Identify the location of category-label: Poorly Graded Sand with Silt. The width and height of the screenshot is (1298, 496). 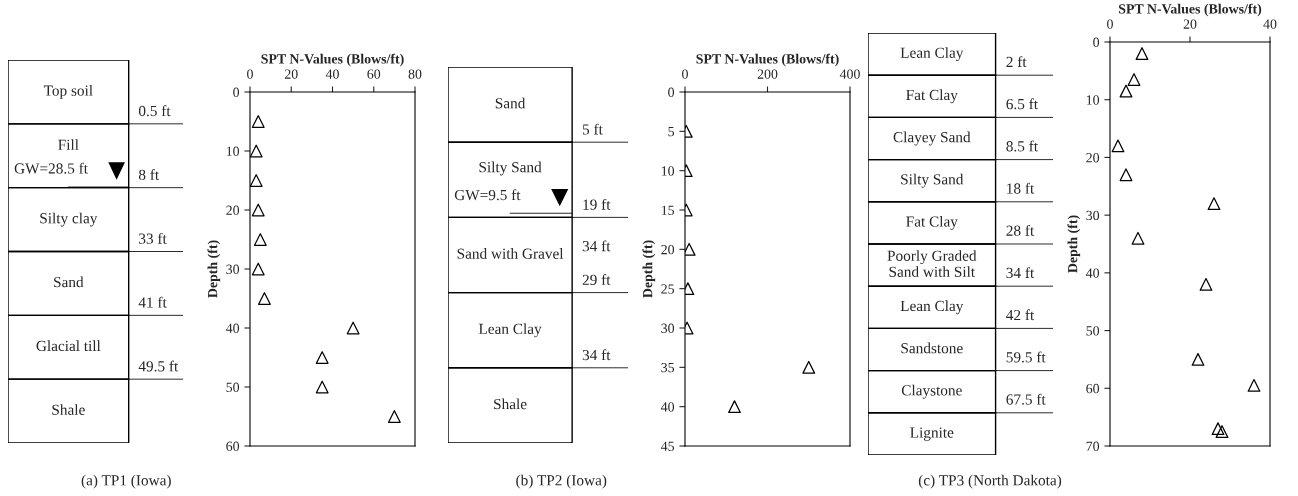
(932, 263).